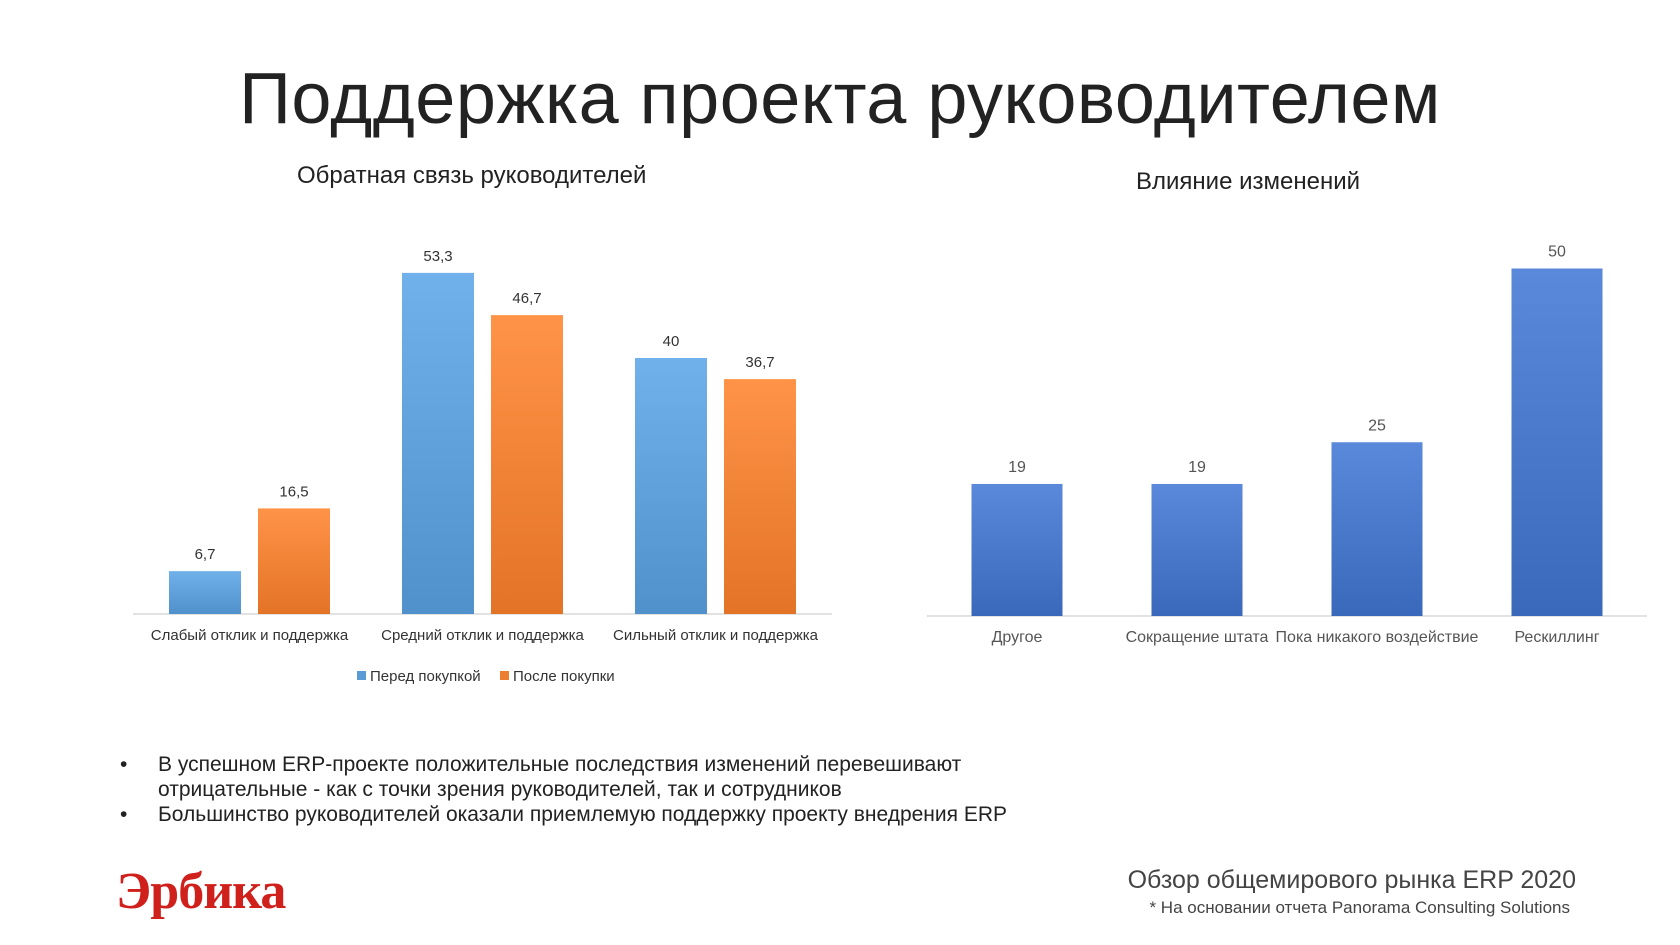 This screenshot has height=945, width=1680. I want to click on data-label: 53,3, so click(437, 256).